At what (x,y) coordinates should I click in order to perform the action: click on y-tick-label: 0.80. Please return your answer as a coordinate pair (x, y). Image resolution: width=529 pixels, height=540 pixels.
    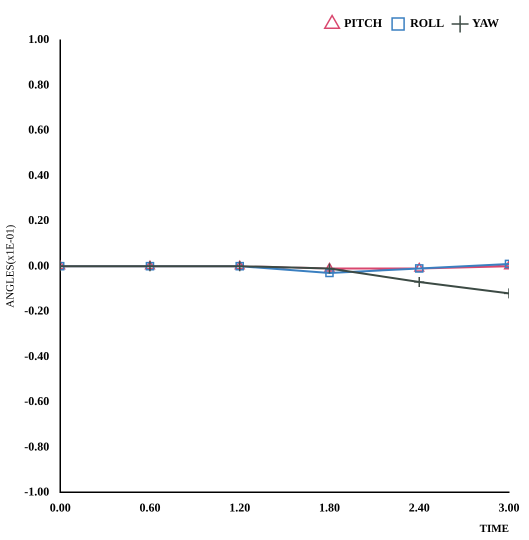
    Looking at the image, I should click on (39, 84).